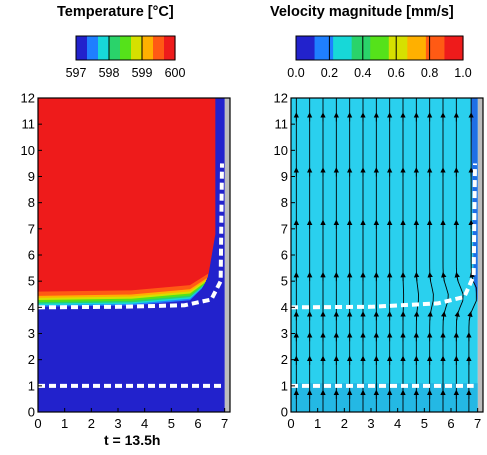 The height and width of the screenshot is (455, 487). I want to click on velocity-x-tick-label: 4, so click(397, 423).